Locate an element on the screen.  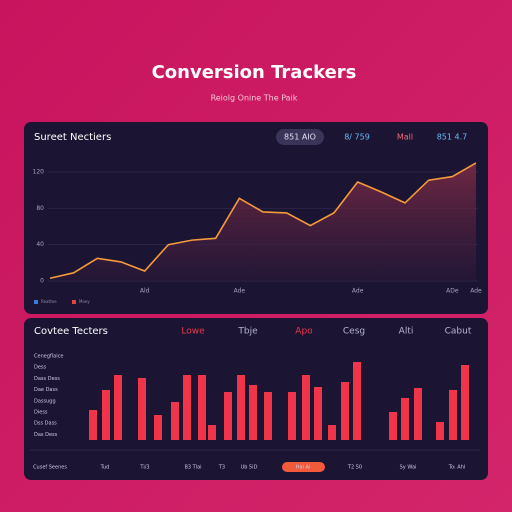
pill-label: Mall is located at coordinates (405, 137).